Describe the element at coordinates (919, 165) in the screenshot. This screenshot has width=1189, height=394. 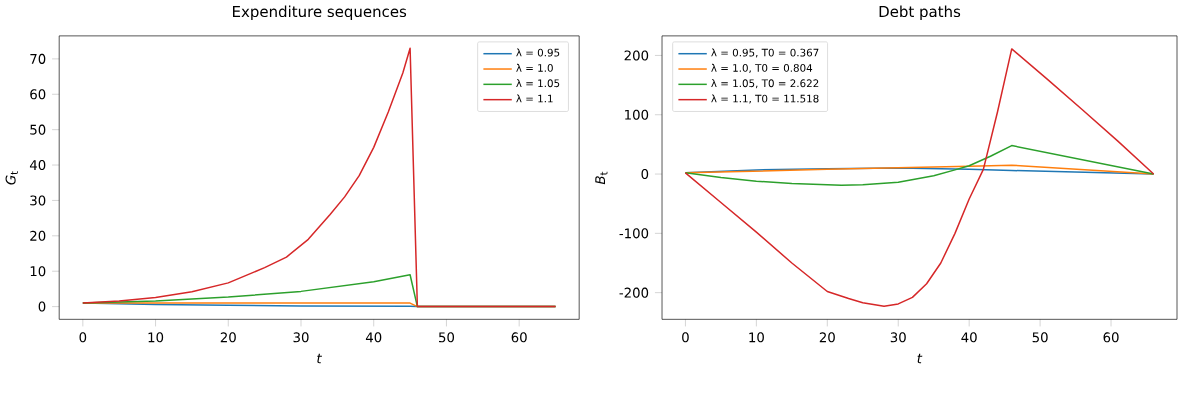
I see `line-series` at that location.